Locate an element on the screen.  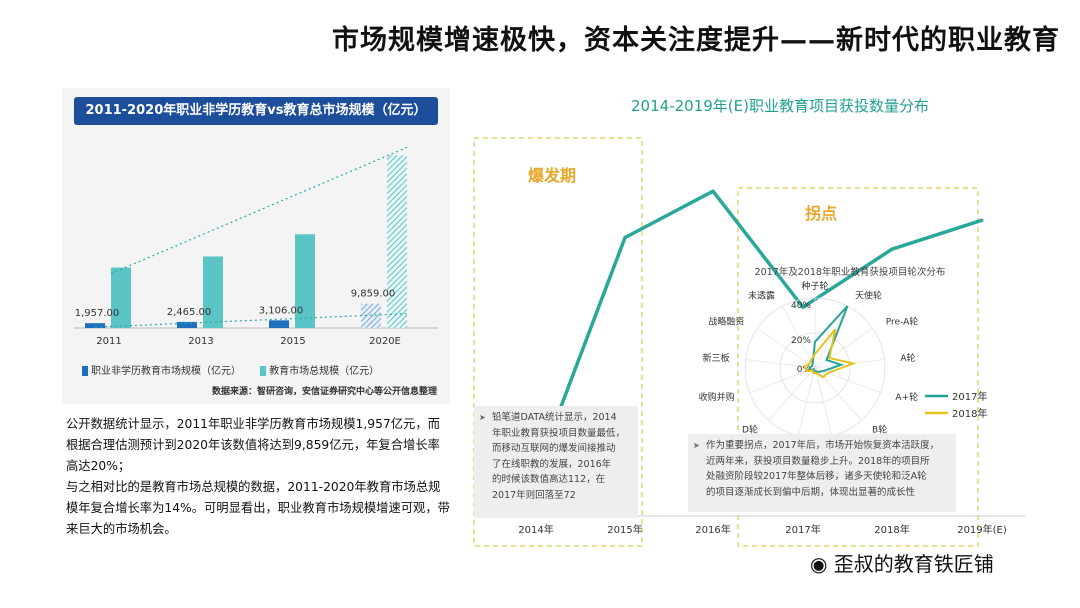
data-label-vocational-2020E: 9,859.00 is located at coordinates (373, 294).